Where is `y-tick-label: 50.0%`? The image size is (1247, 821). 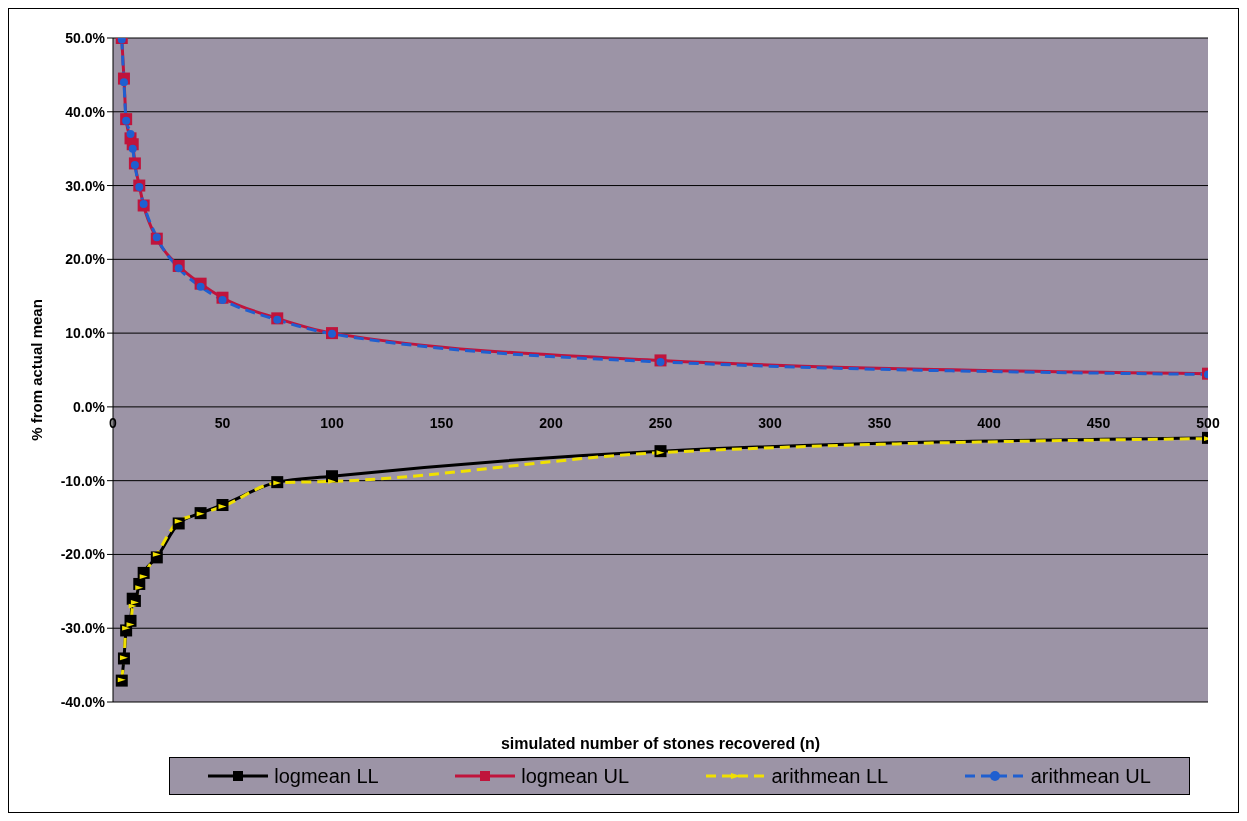 y-tick-label: 50.0% is located at coordinates (85, 37).